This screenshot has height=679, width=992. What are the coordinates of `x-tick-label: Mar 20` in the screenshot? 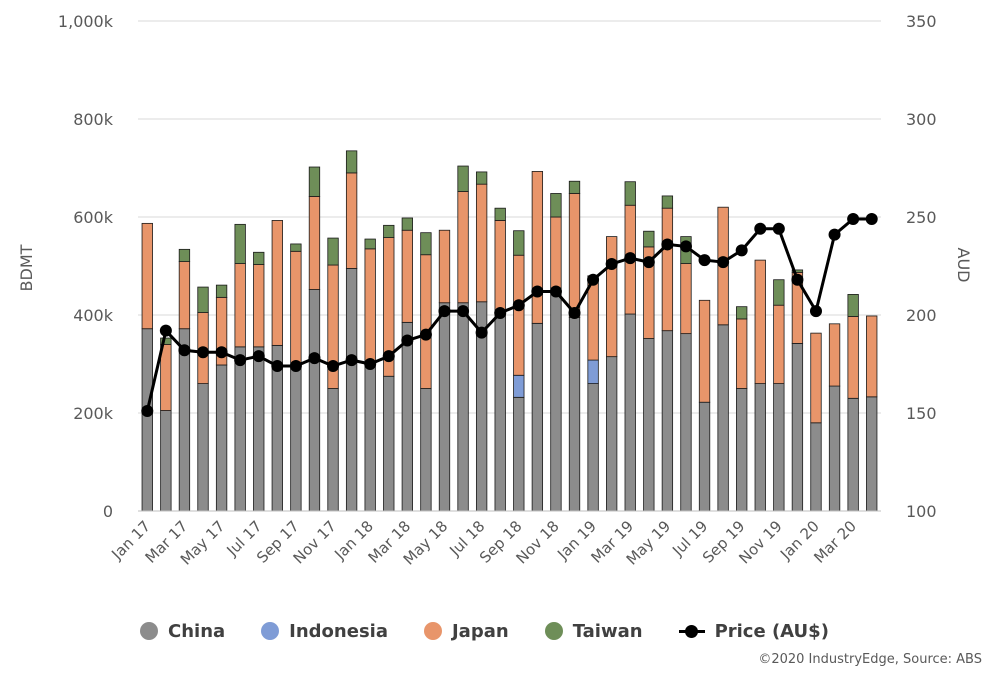 It's located at (835, 542).